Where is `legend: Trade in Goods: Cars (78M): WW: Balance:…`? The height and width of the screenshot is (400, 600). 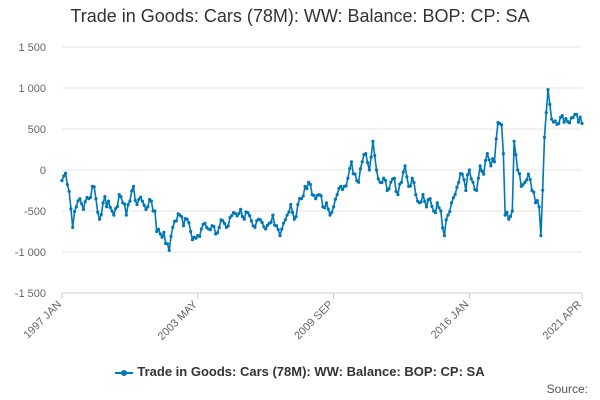
legend: Trade in Goods: Cars (78M): WW: Balance:… is located at coordinates (300, 371).